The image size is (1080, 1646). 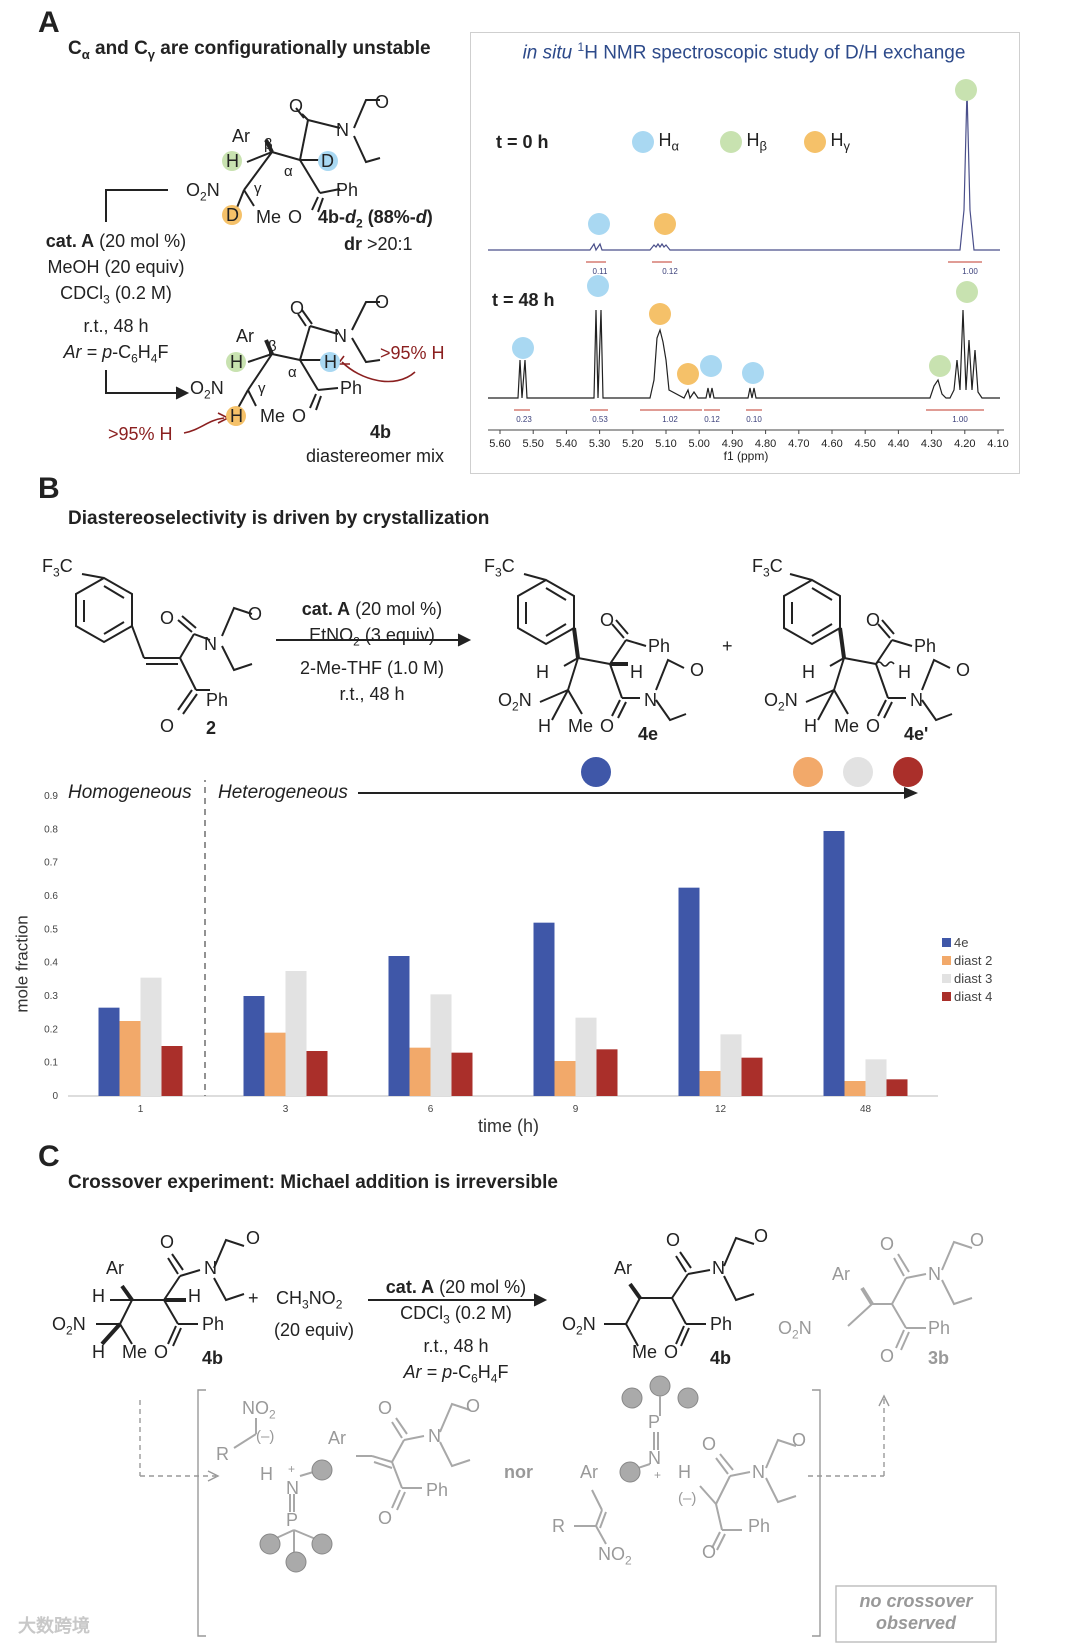 What do you see at coordinates (375, 456) in the screenshot?
I see `product-subtitle: diastereomer mix` at bounding box center [375, 456].